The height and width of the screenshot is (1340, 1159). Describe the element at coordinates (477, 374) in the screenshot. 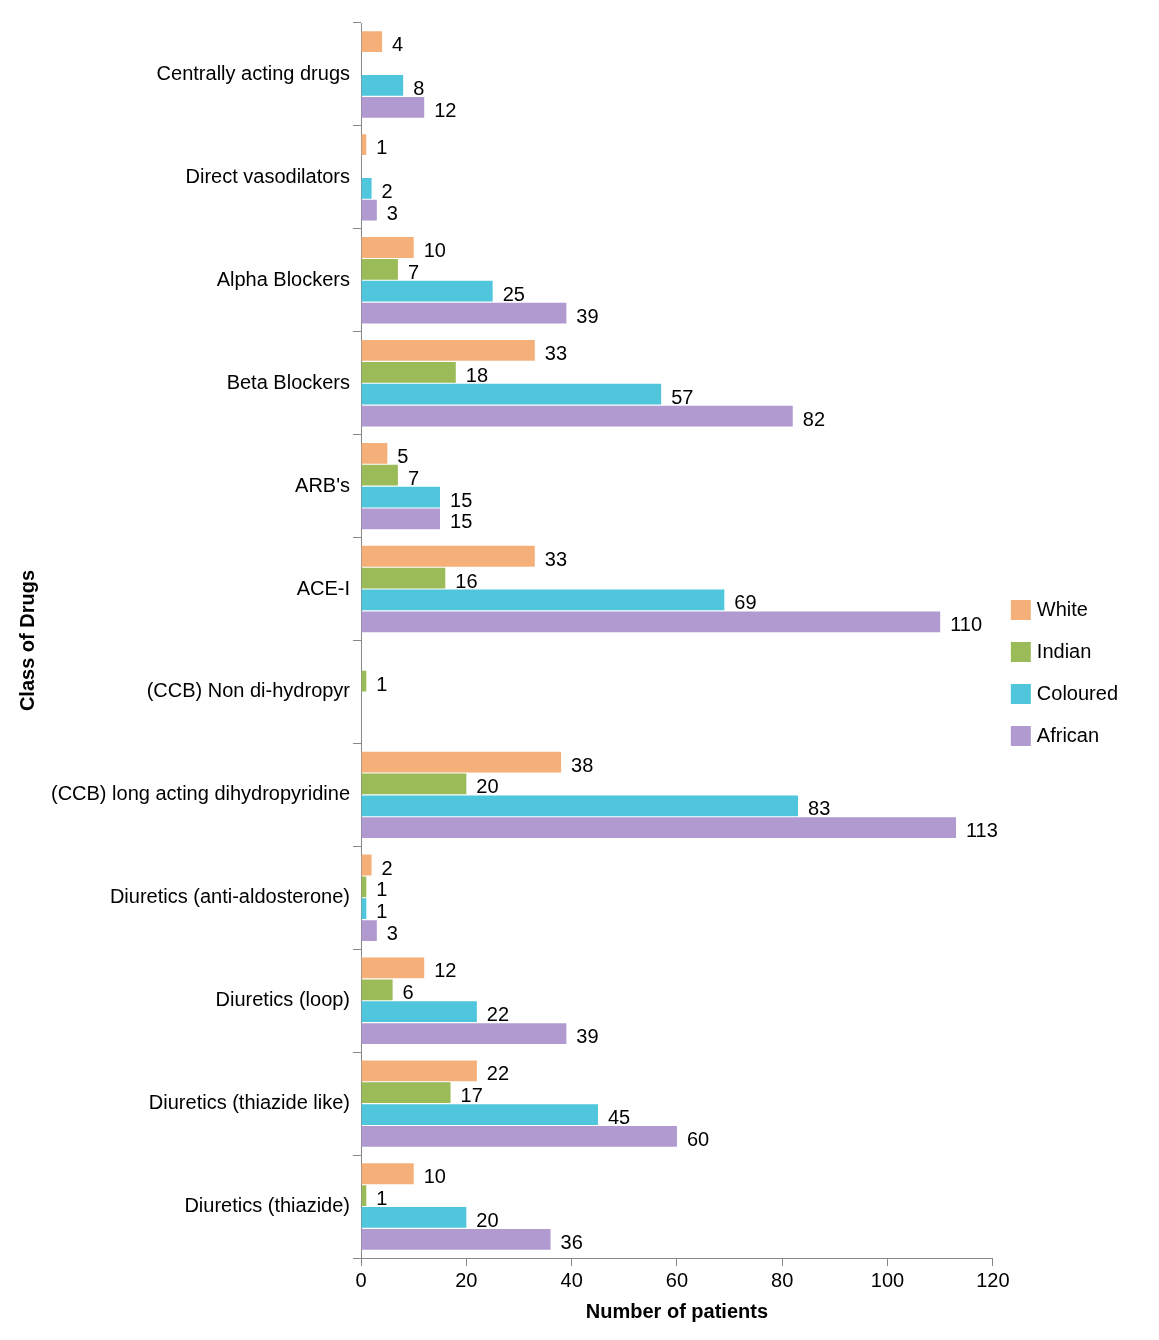

I see `data-label: 18` at that location.